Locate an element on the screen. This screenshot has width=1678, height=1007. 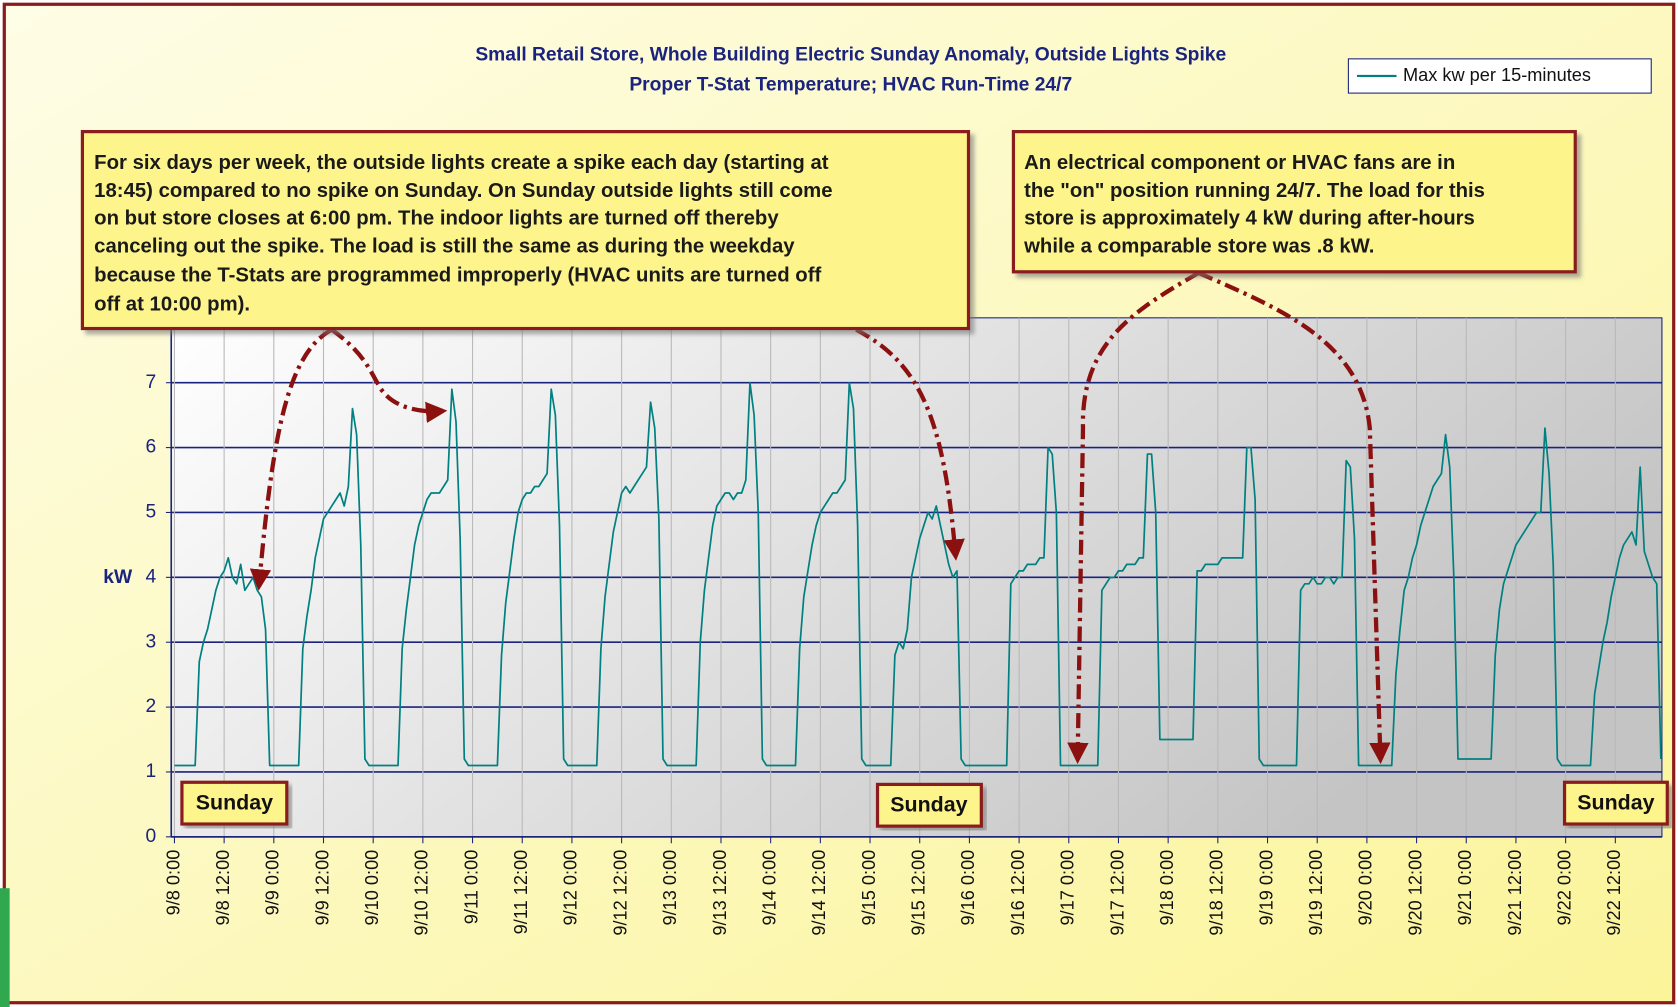
y-tick-label: 3 is located at coordinates (151, 641).